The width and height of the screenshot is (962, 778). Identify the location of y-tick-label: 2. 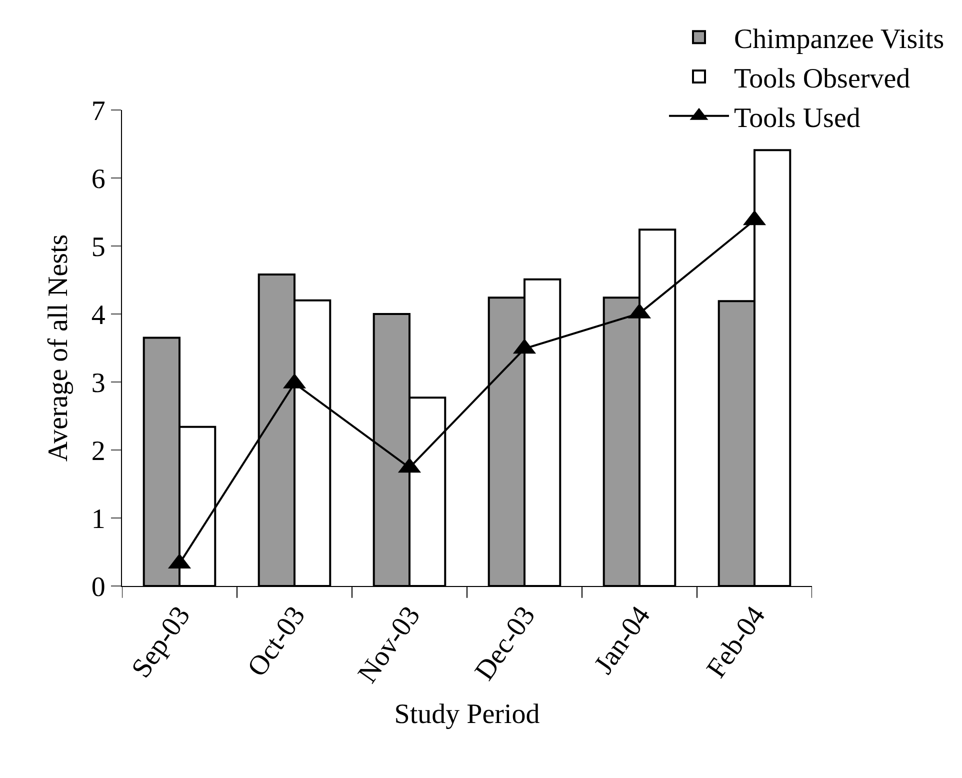
(98, 451).